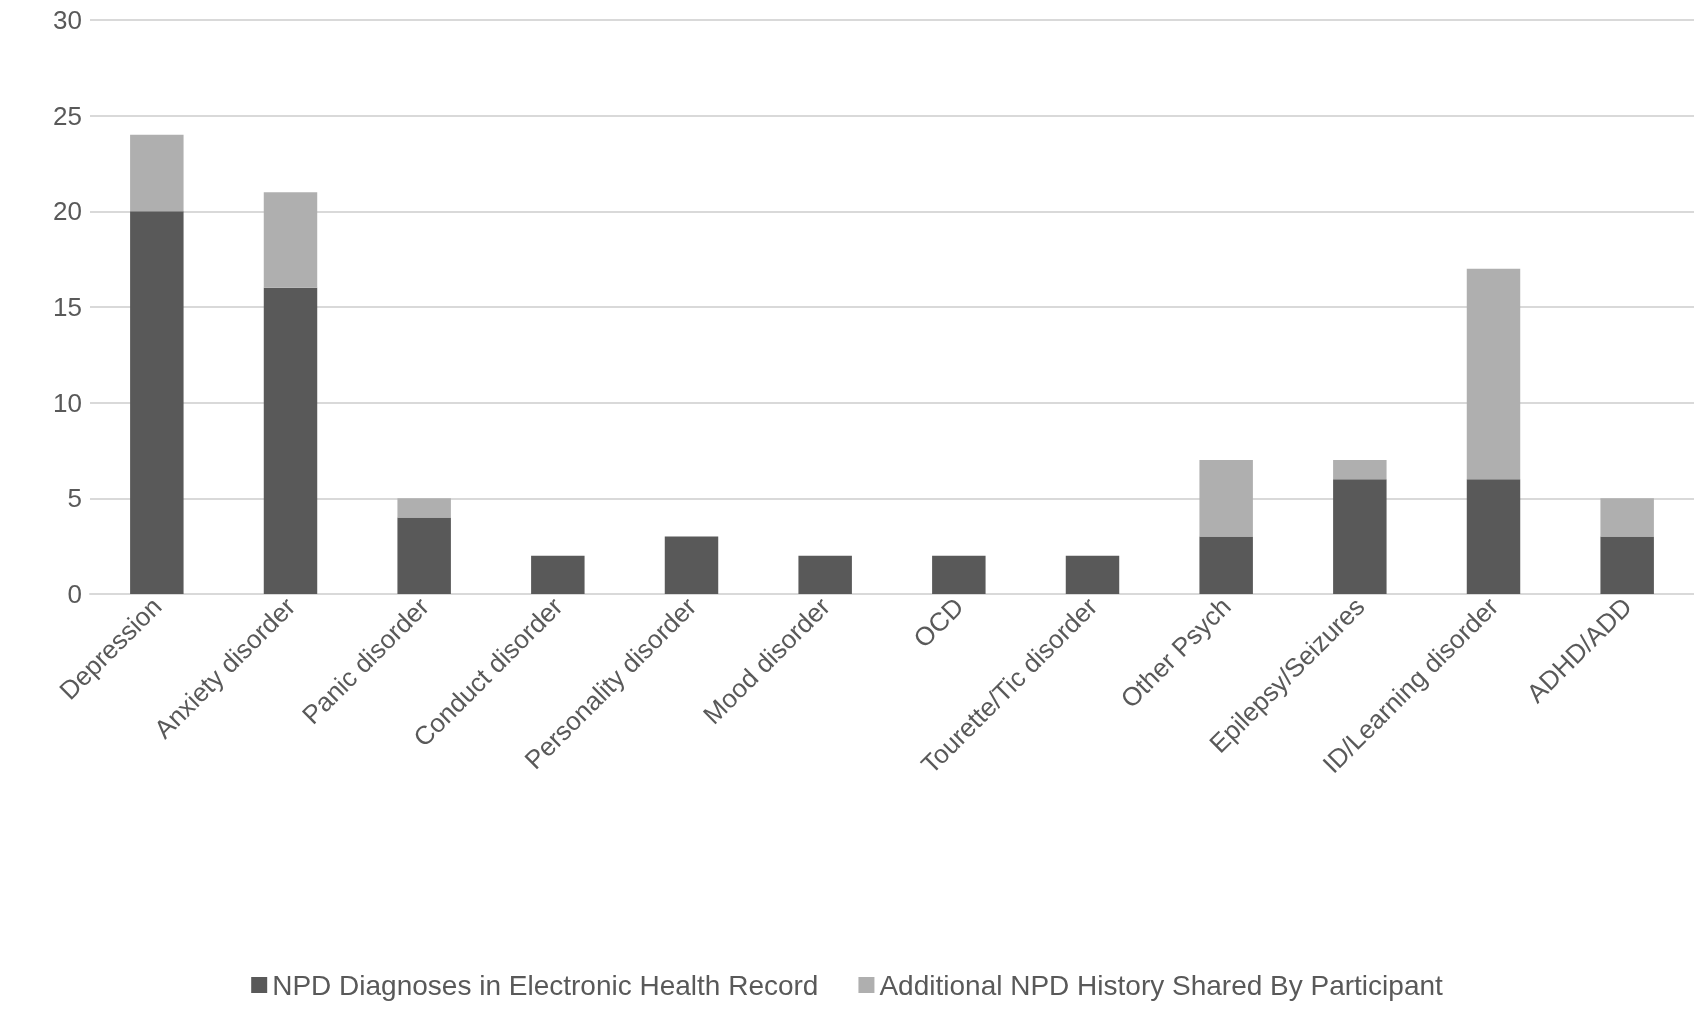  What do you see at coordinates (67, 211) in the screenshot?
I see `y-tick-label: 20` at bounding box center [67, 211].